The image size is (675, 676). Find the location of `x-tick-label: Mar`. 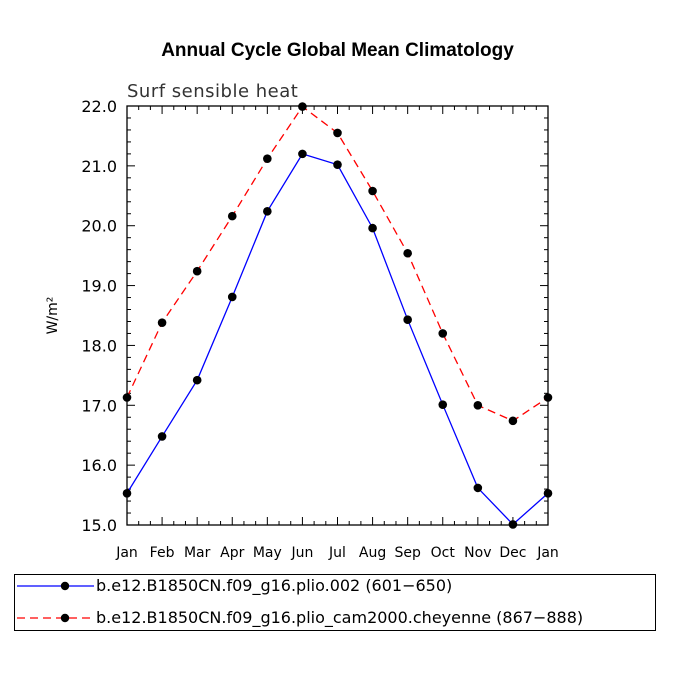

x-tick-label: Mar is located at coordinates (197, 553).